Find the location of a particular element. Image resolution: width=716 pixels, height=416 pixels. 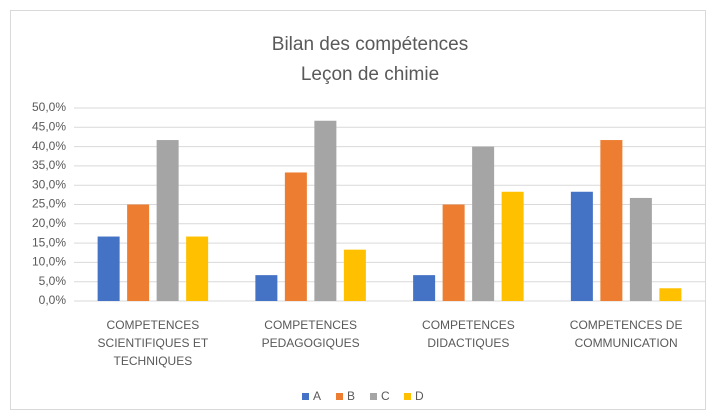

legend-label: D is located at coordinates (419, 396).